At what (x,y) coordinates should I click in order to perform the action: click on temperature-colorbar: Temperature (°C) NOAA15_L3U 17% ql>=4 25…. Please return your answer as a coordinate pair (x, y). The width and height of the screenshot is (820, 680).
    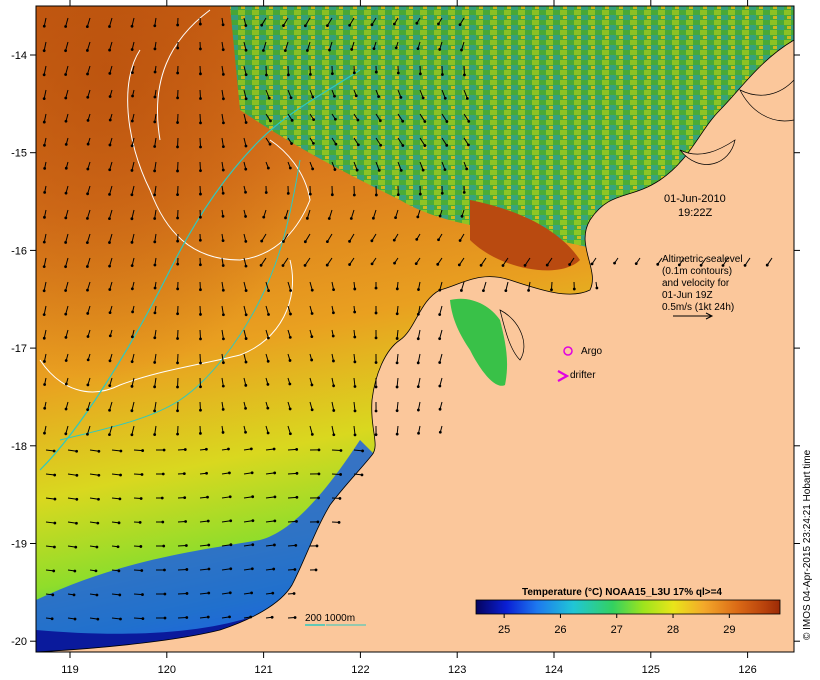
    Looking at the image, I should click on (628, 611).